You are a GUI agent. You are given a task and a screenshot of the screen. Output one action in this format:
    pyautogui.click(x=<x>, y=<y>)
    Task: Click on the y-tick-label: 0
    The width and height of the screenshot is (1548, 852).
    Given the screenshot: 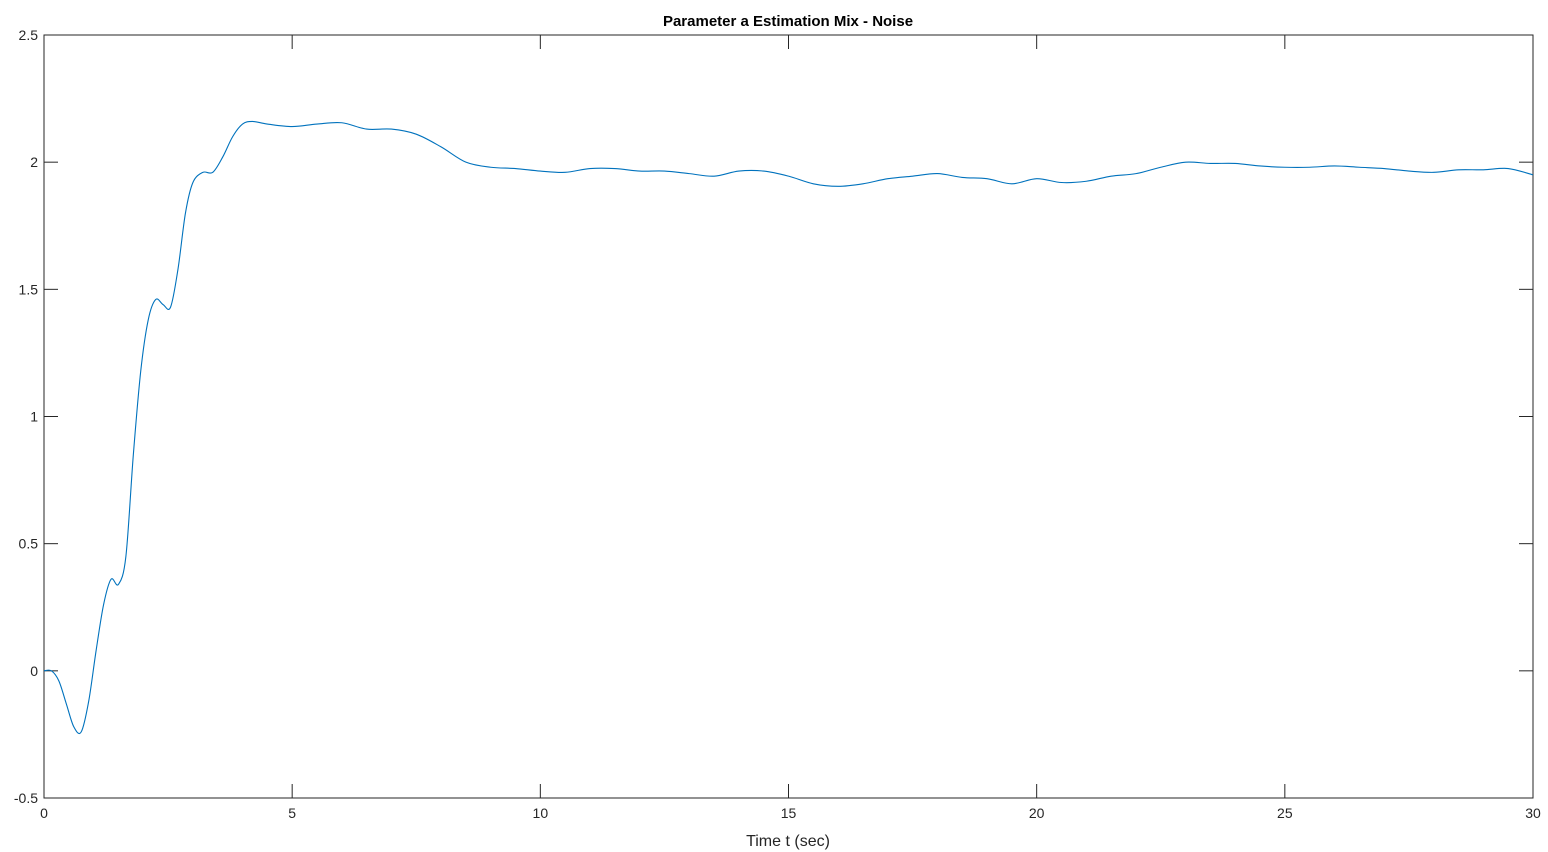 What is the action you would take?
    pyautogui.click(x=34, y=671)
    